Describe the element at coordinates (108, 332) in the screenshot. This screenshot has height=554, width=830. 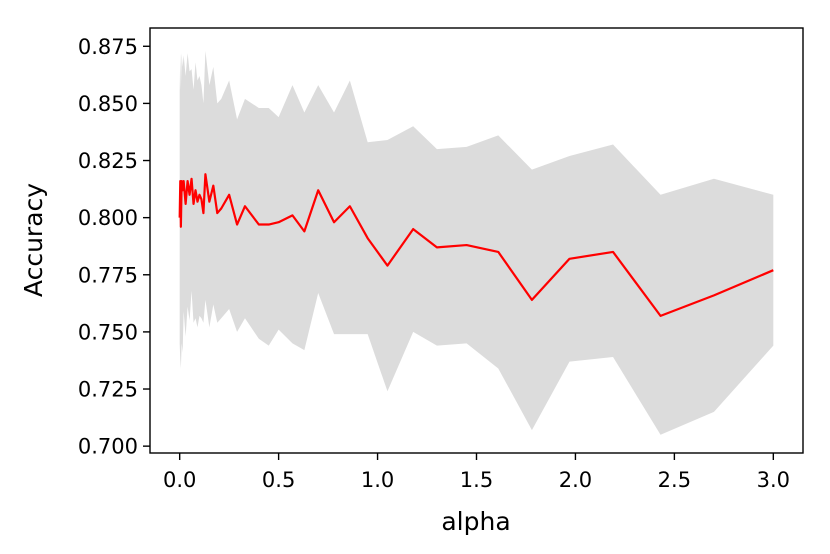
I see `y-tick-label: 0.750` at that location.